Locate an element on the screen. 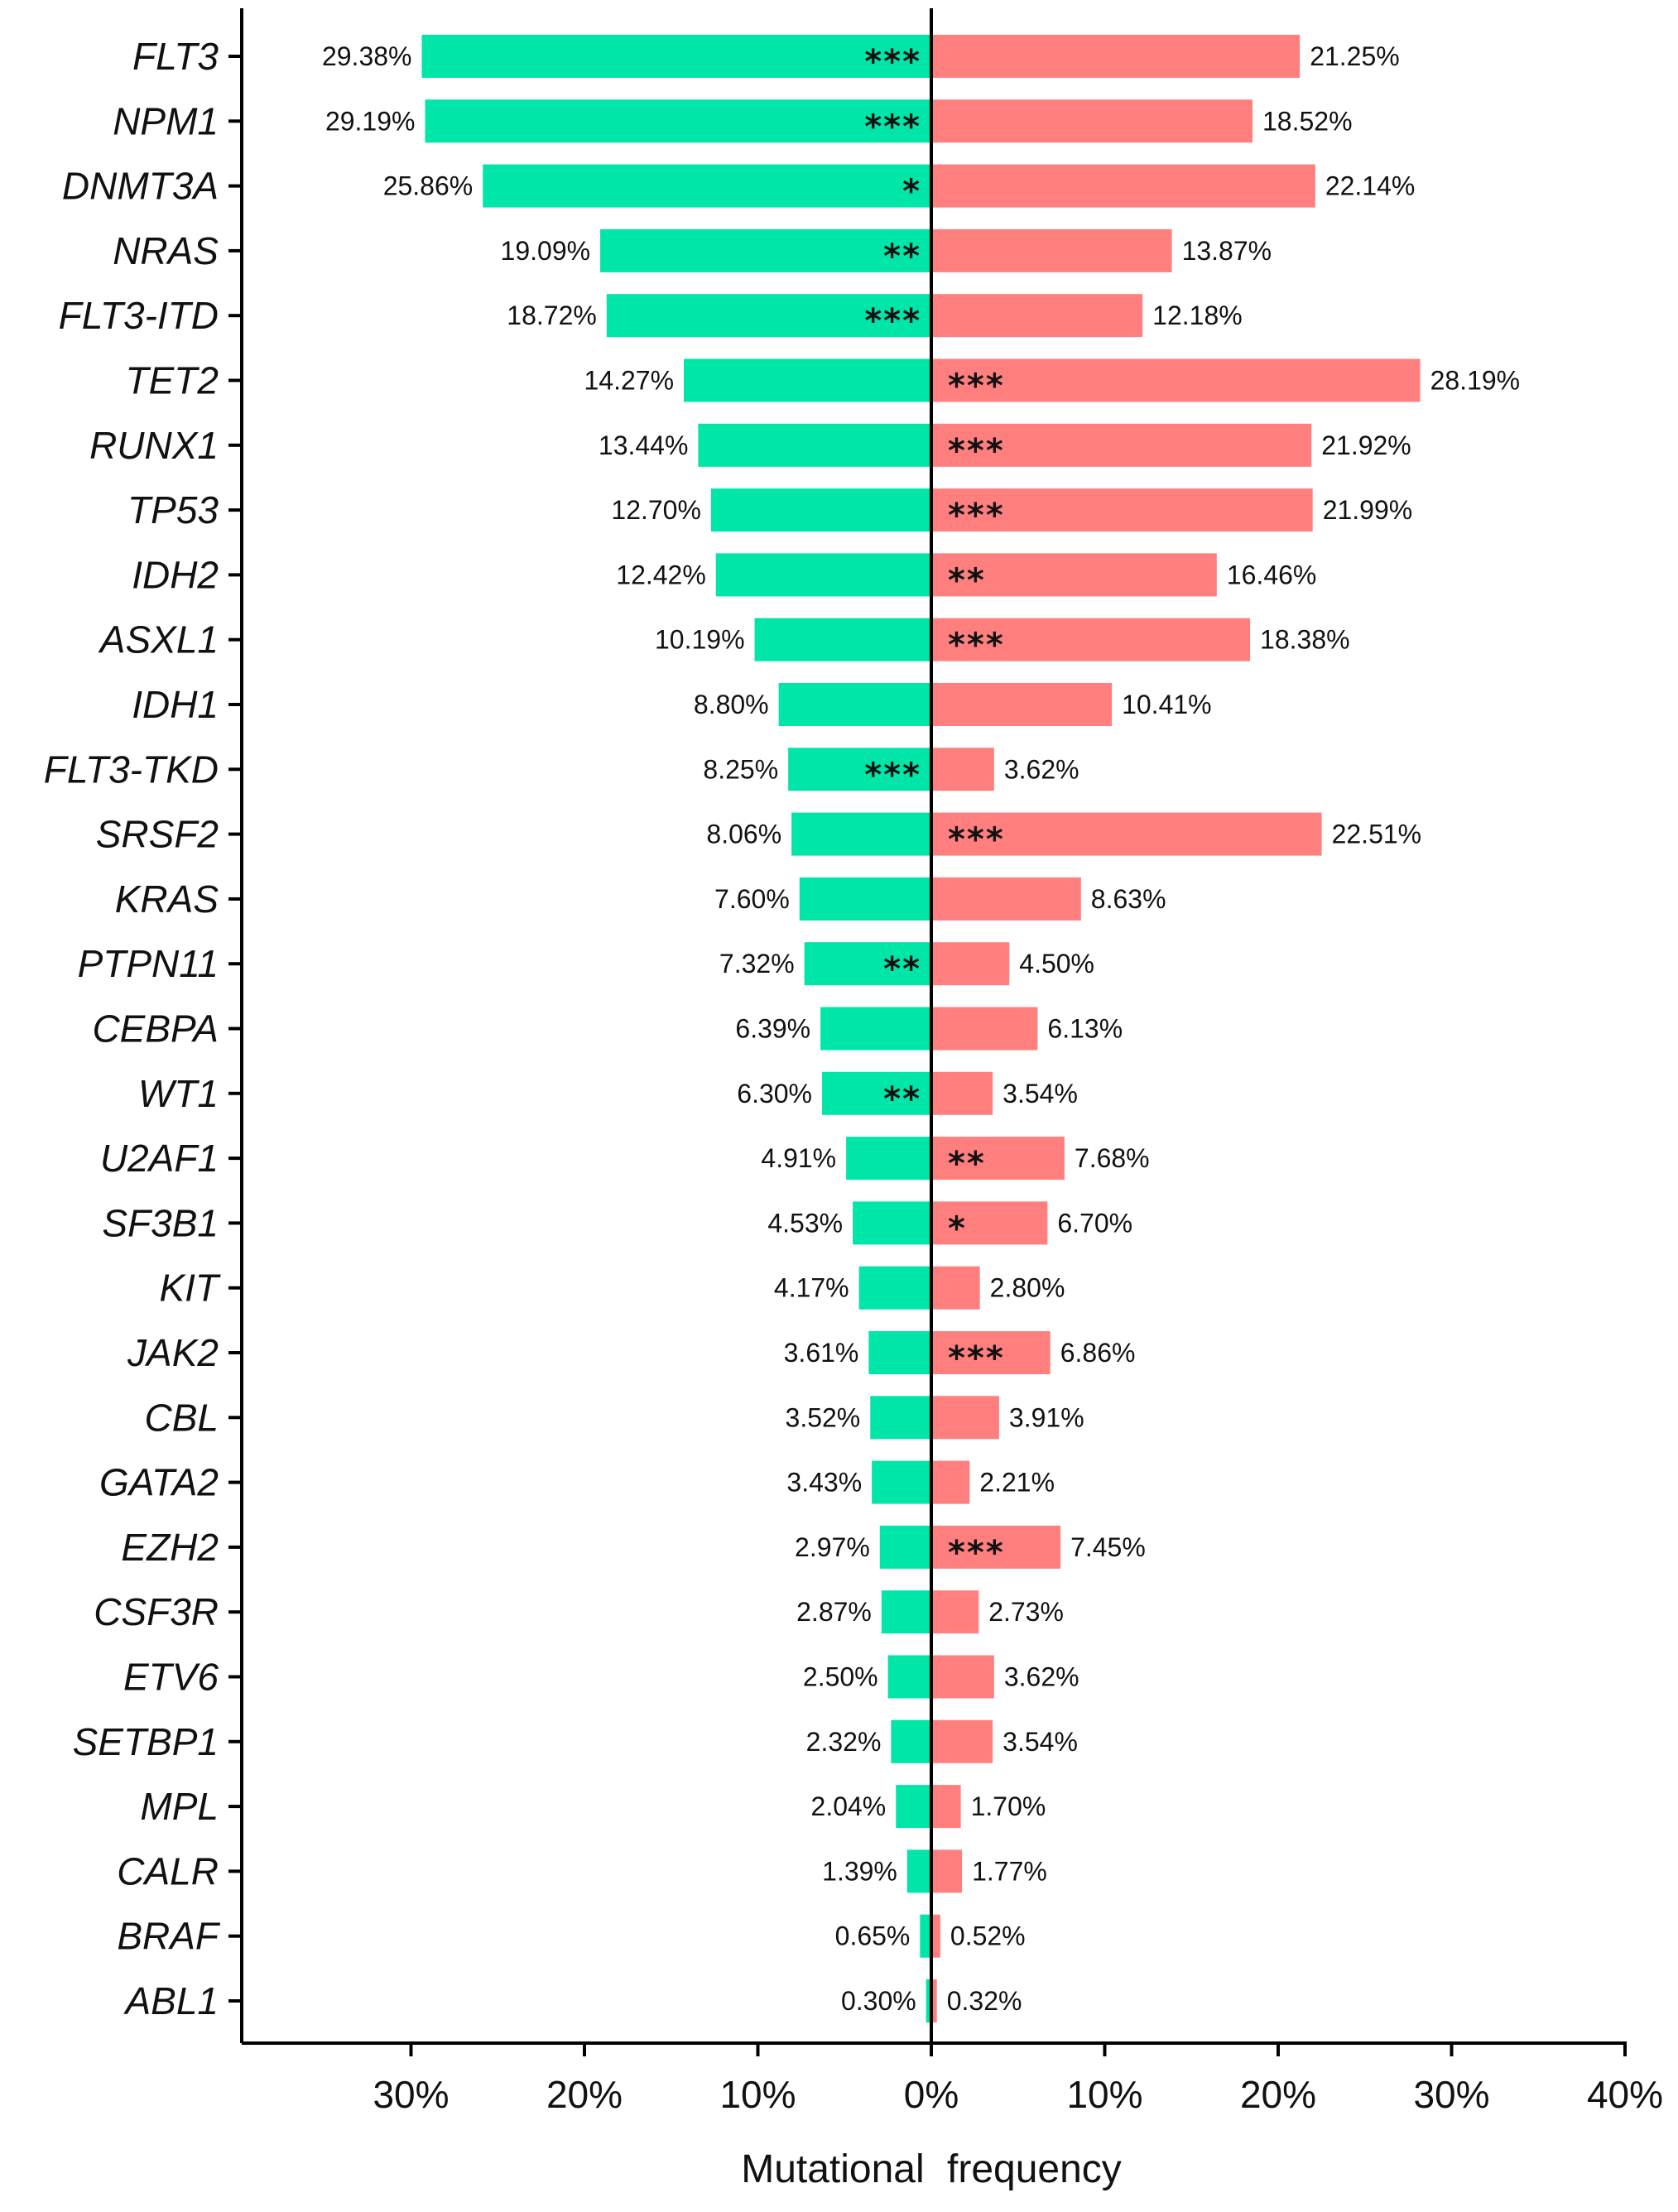 The height and width of the screenshot is (2212, 1678). value-label-left-ptpn11: 7.32% is located at coordinates (757, 964).